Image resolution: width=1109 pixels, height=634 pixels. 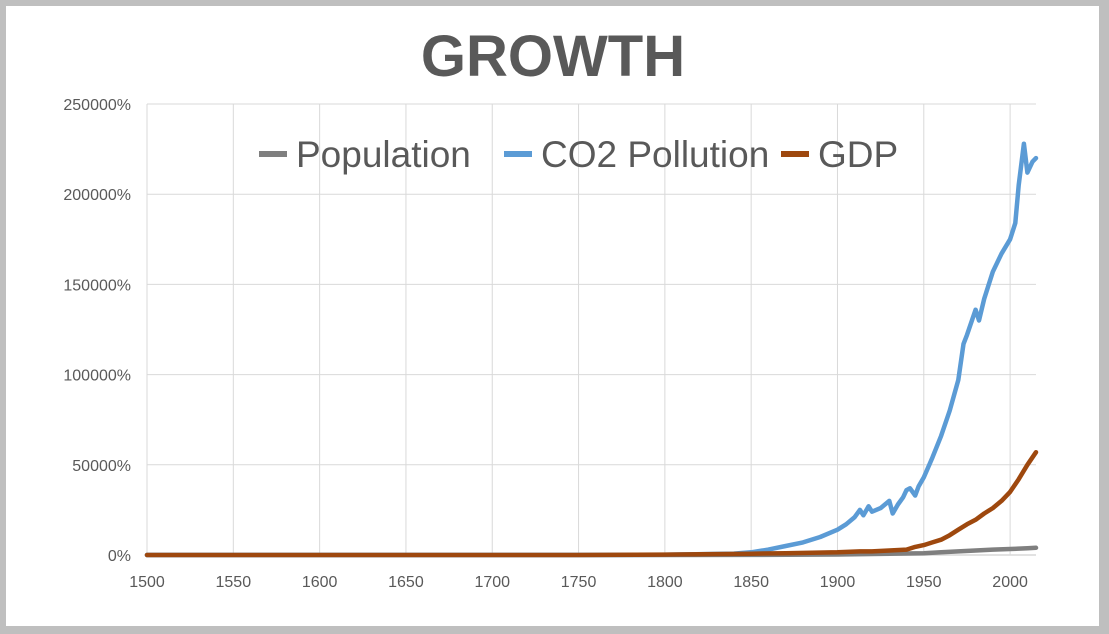 What do you see at coordinates (234, 582) in the screenshot?
I see `x-tick-label: 1550` at bounding box center [234, 582].